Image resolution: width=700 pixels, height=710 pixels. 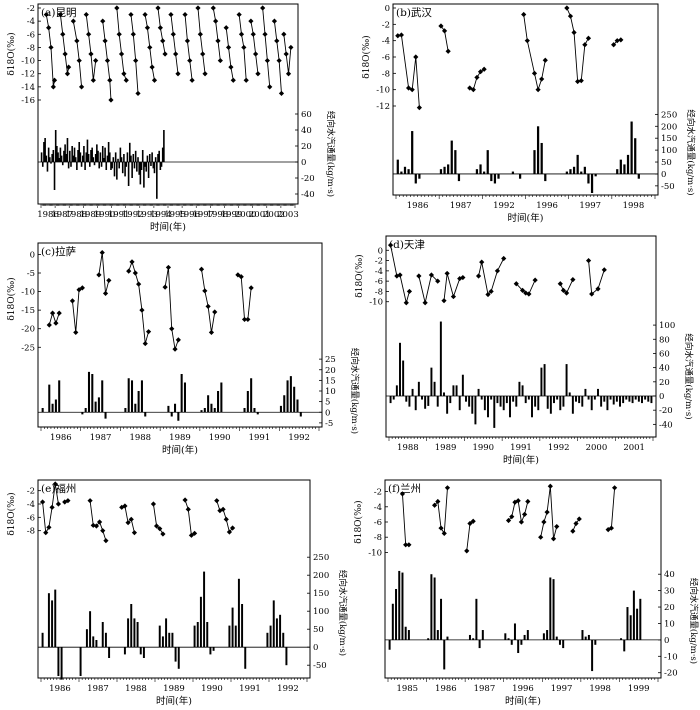 I want to click on ytick-bottom-label: 15, so click(x=330, y=381).